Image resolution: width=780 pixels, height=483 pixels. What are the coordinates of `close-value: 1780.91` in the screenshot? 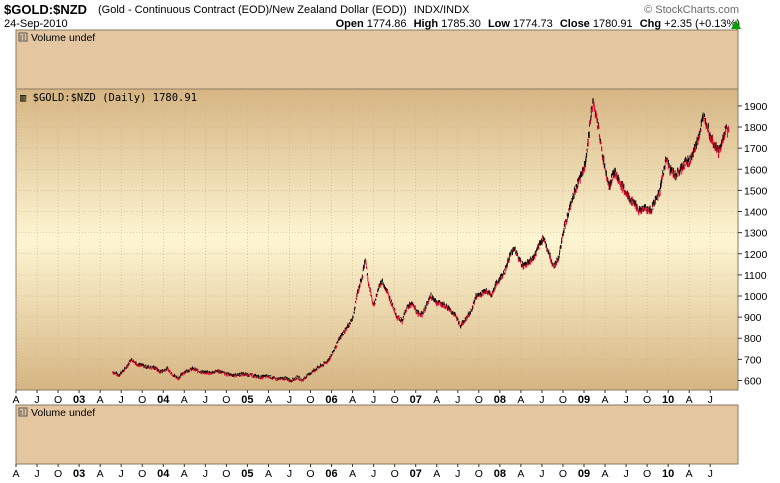 It's located at (612, 24).